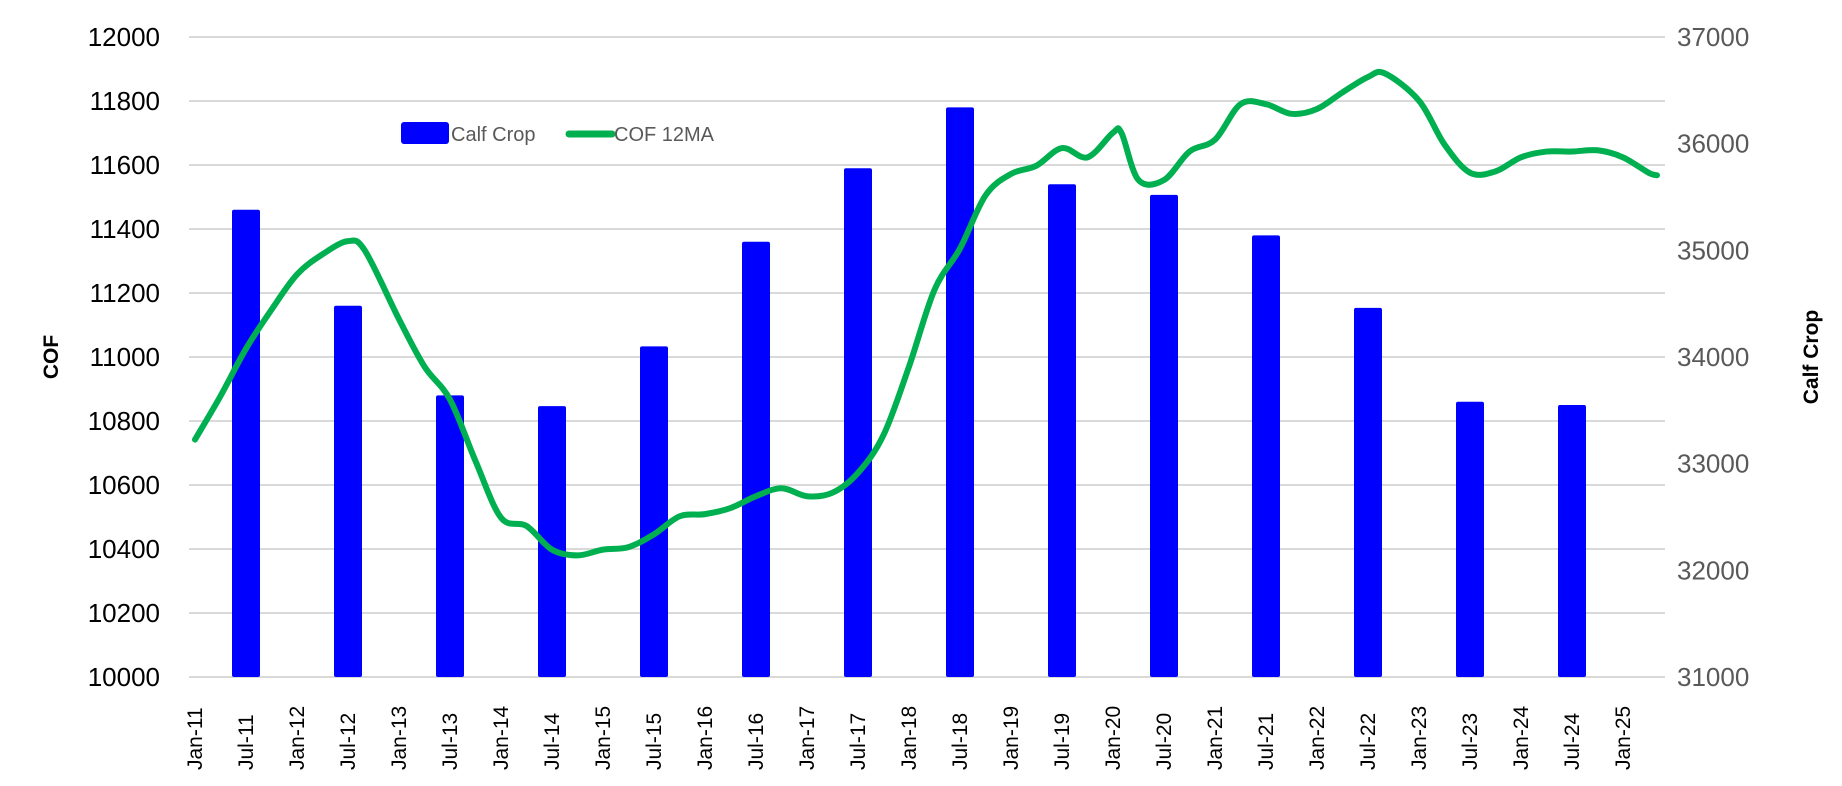  What do you see at coordinates (1623, 738) in the screenshot?
I see `x-tick-label: Jan-25` at bounding box center [1623, 738].